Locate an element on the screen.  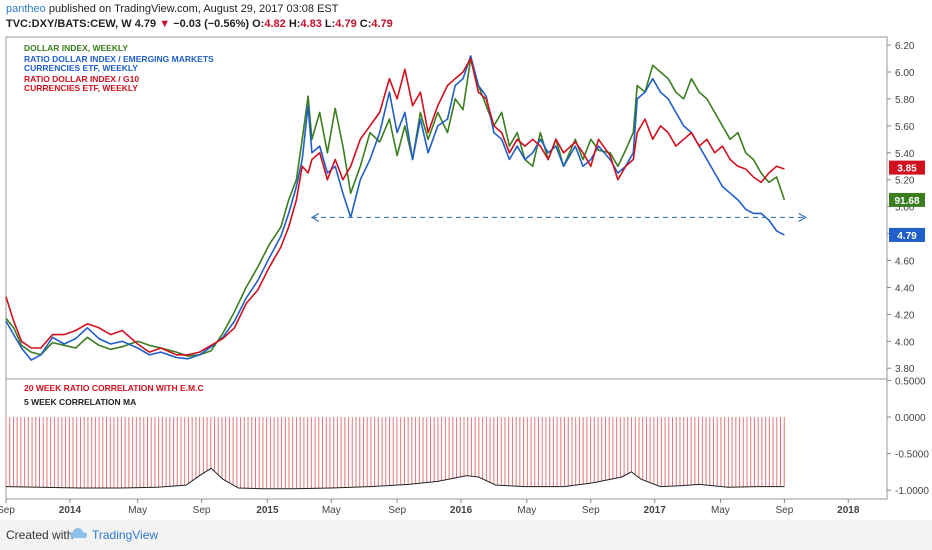
last-price: 4.79 is located at coordinates (145, 24).